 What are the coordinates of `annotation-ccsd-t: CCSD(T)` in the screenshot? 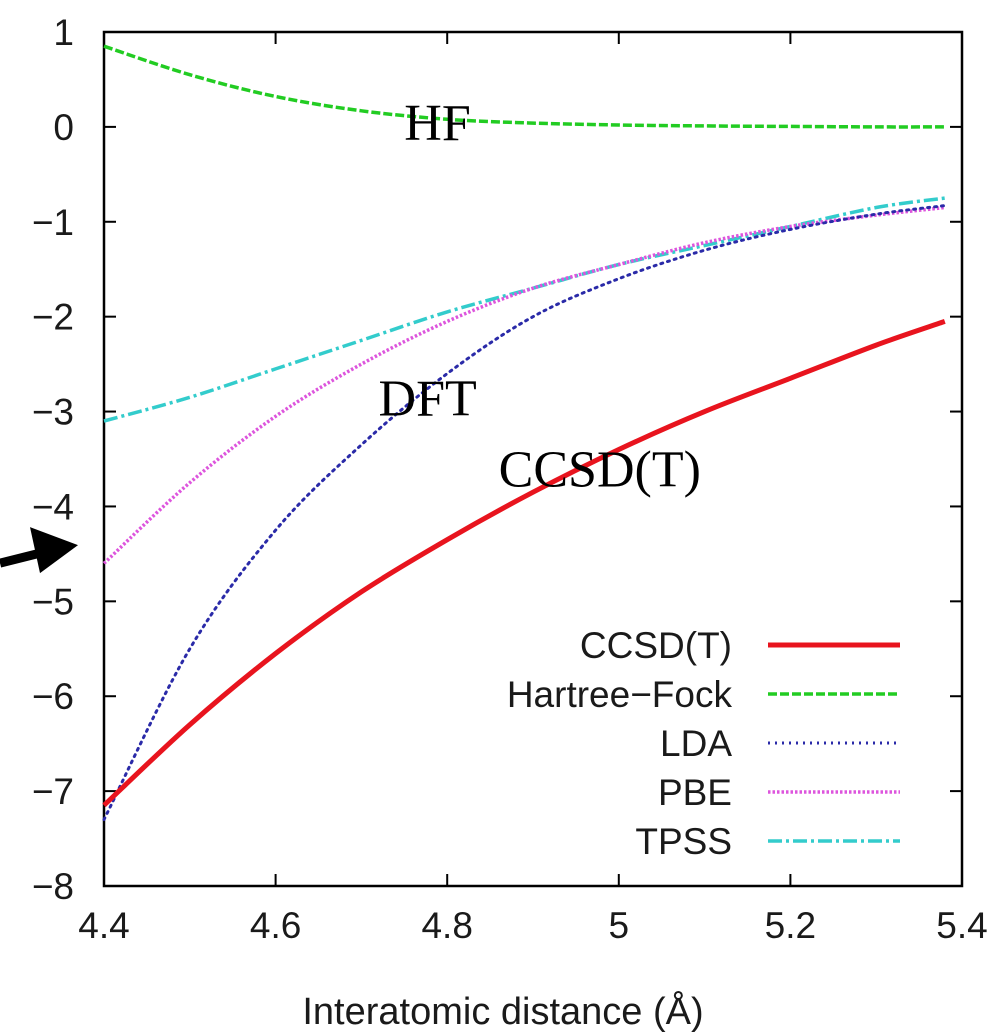 It's located at (600, 469).